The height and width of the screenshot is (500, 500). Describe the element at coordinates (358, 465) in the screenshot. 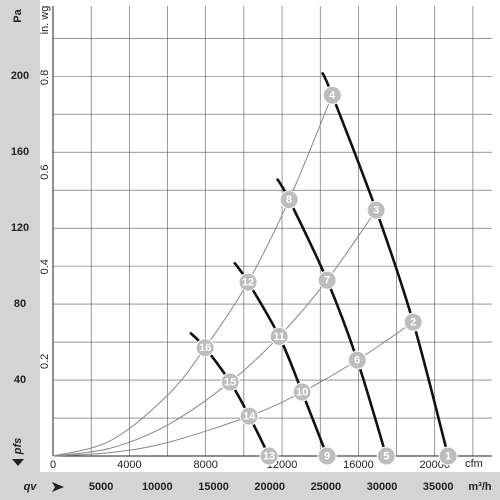

I see `x-tick-label: 16000` at that location.